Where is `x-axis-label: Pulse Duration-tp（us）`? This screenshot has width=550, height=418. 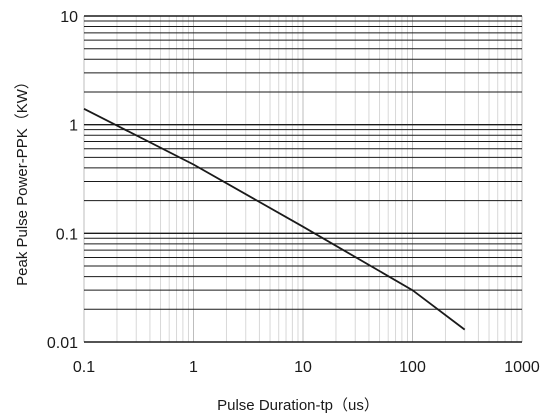 x-axis-label: Pulse Duration-tp（us） is located at coordinates (298, 405).